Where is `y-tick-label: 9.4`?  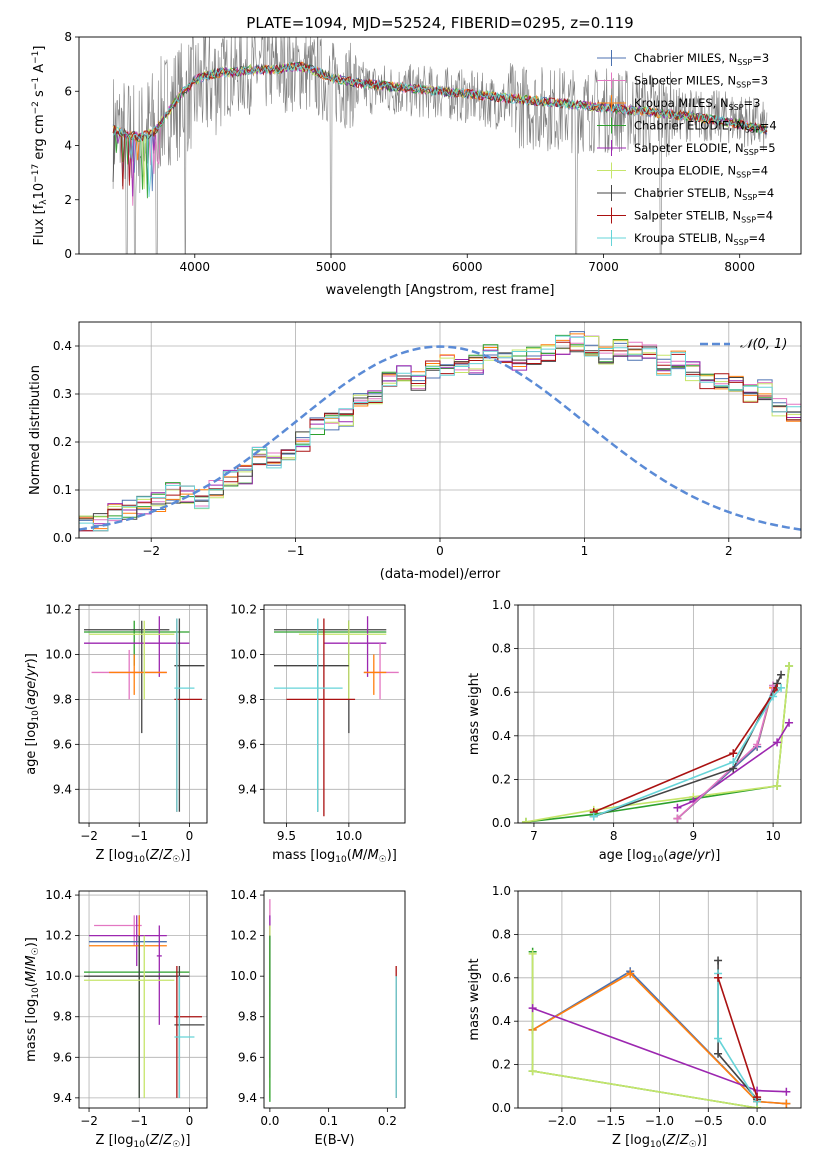
y-tick-label: 9.4 is located at coordinates (247, 789).